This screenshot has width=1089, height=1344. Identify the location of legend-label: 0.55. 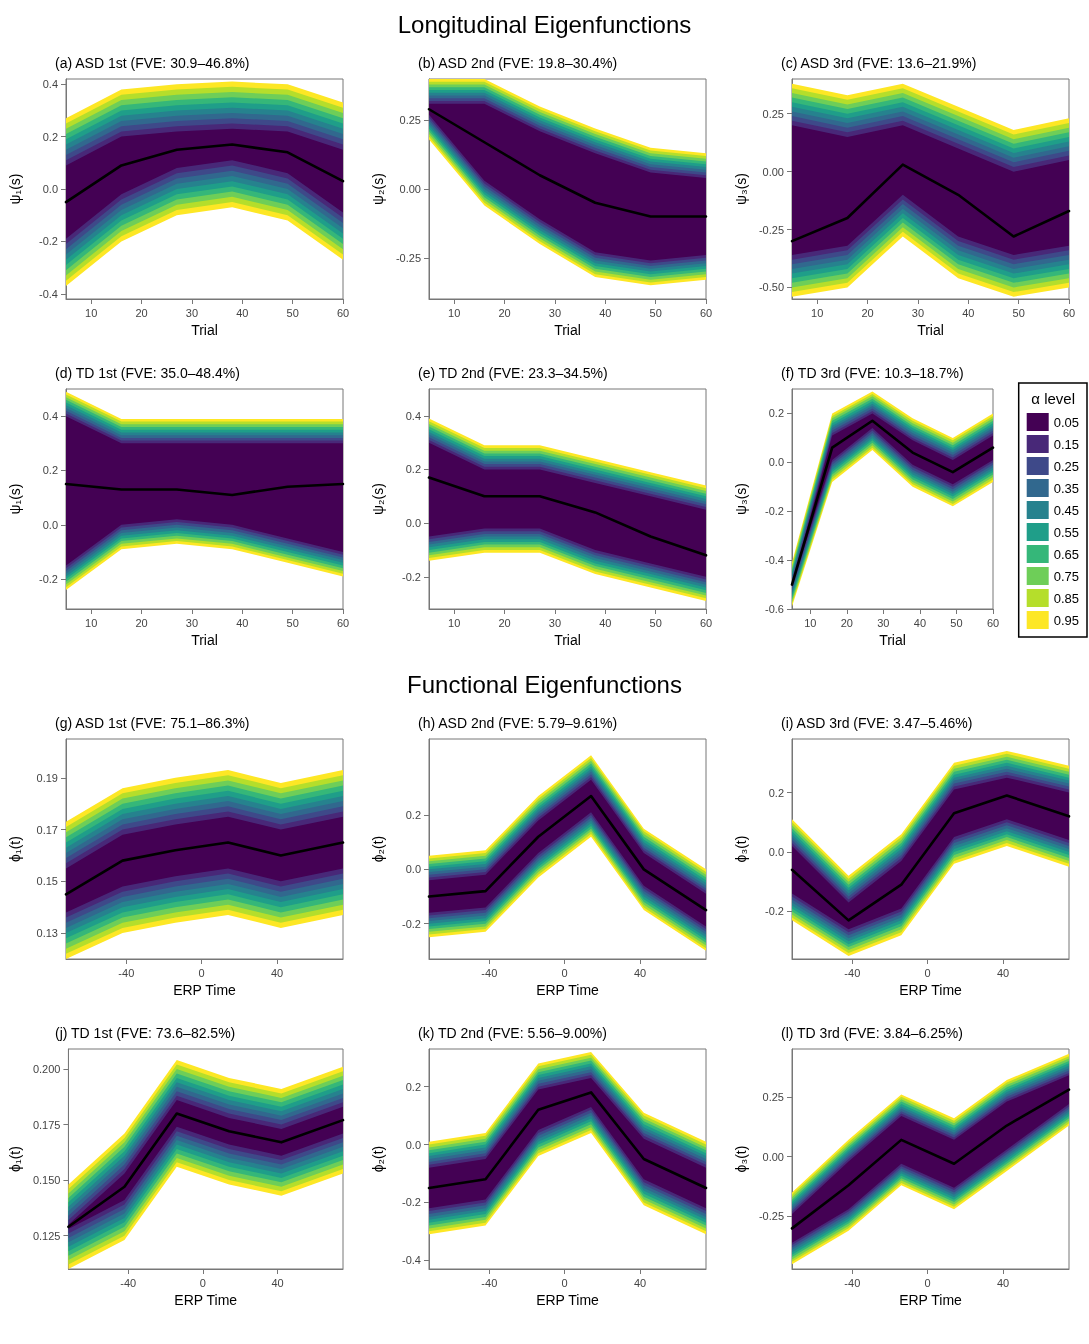
(1066, 532).